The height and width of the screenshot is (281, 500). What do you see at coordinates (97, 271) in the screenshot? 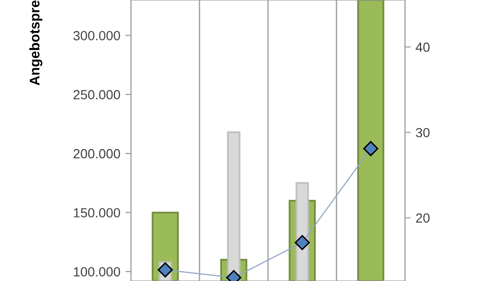
I see `y-tick-label: 100.000` at bounding box center [97, 271].